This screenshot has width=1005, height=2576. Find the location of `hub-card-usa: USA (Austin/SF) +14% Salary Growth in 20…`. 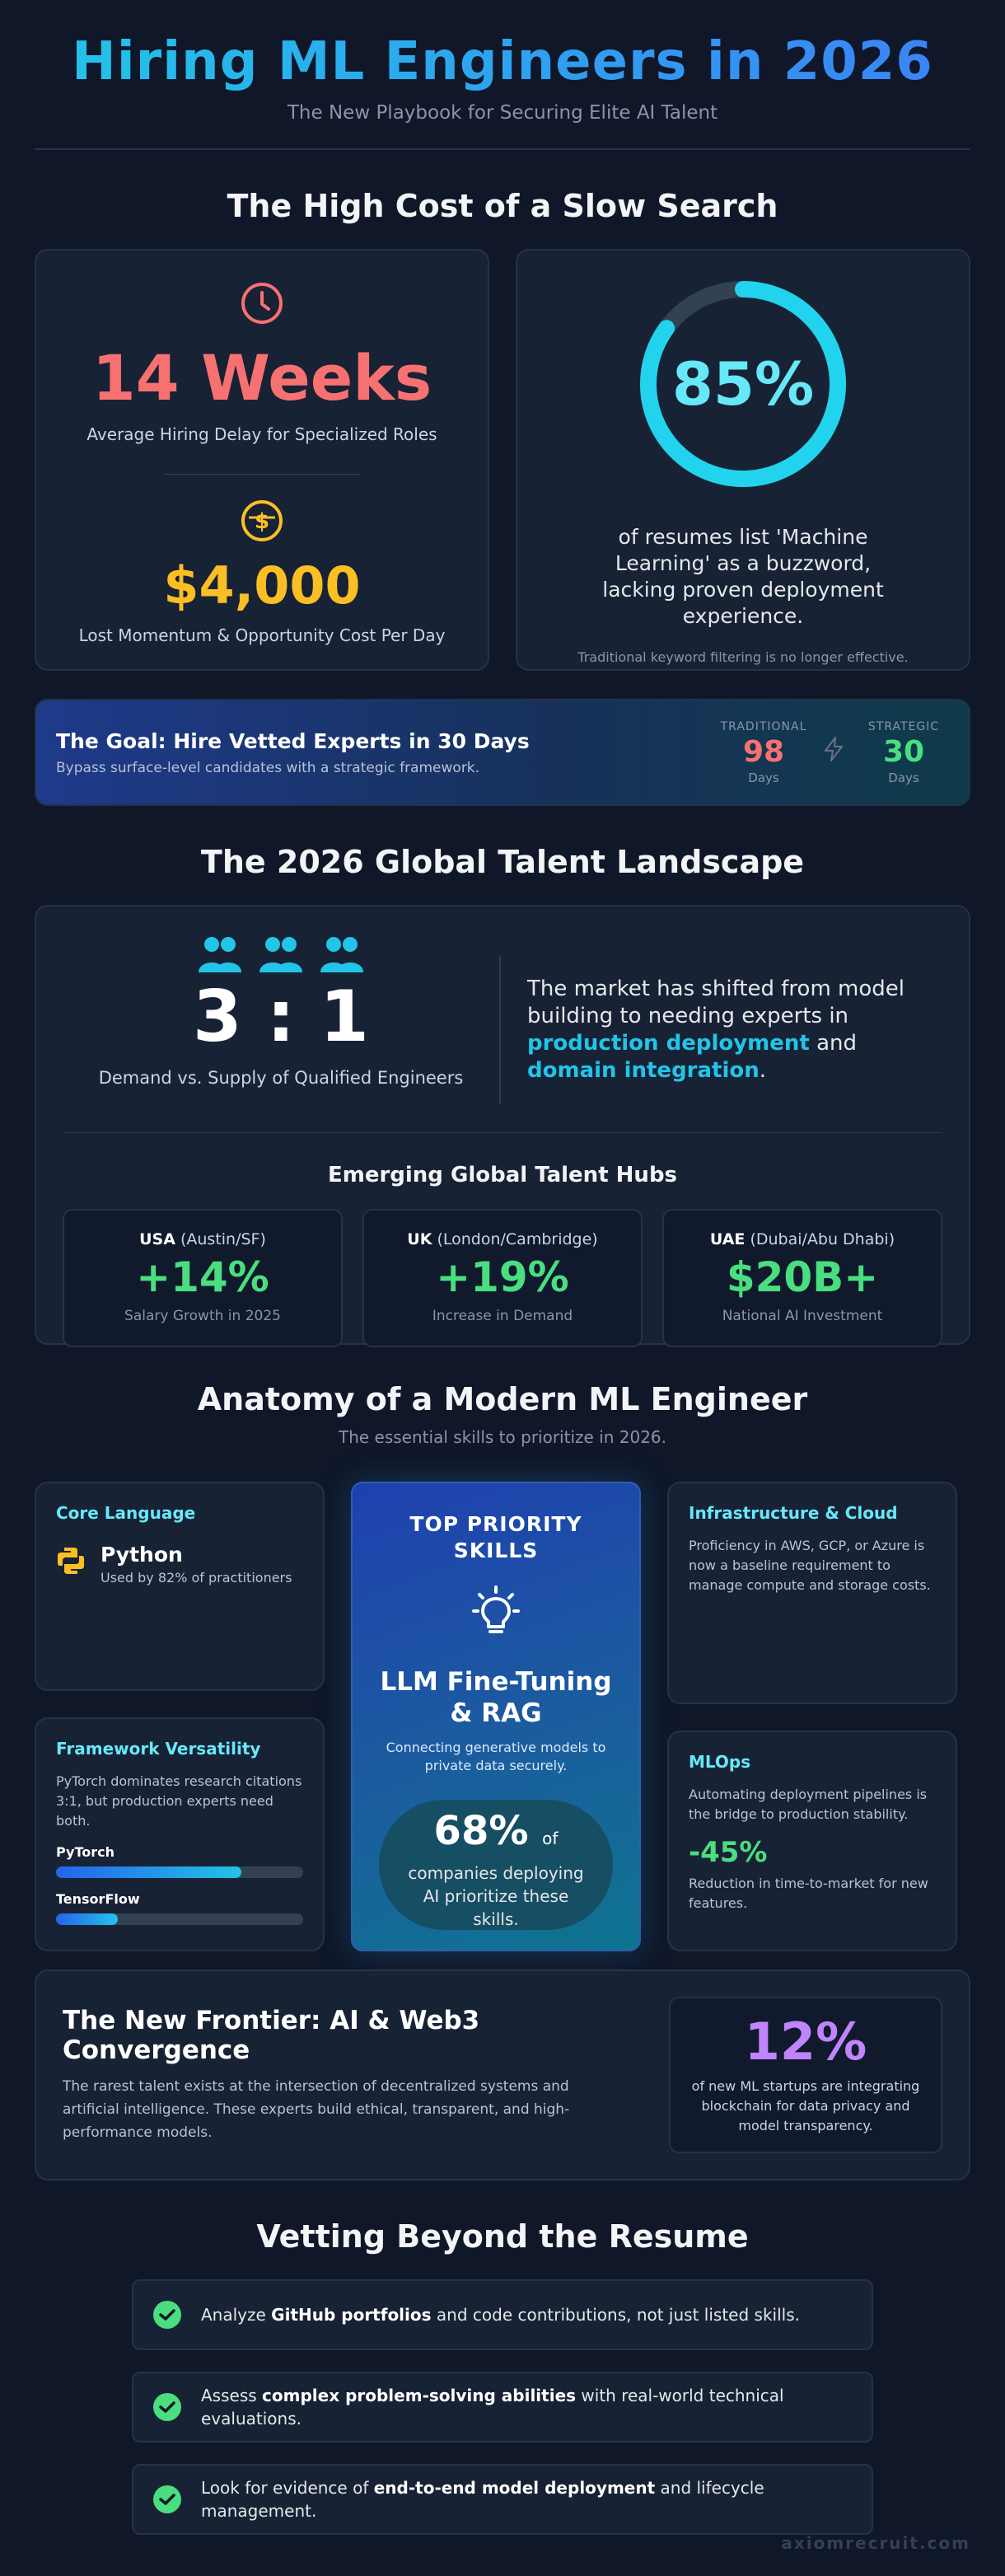

hub-card-usa: USA (Austin/SF) +14% Salary Growth in 20… is located at coordinates (203, 1278).